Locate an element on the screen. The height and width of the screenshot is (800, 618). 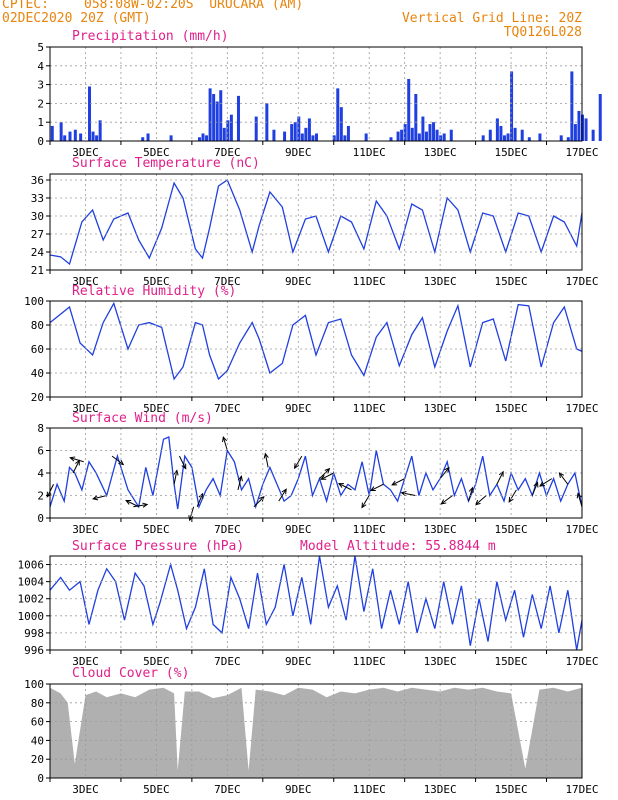
y-tick-label: 100 is located at coordinates (34, 301).